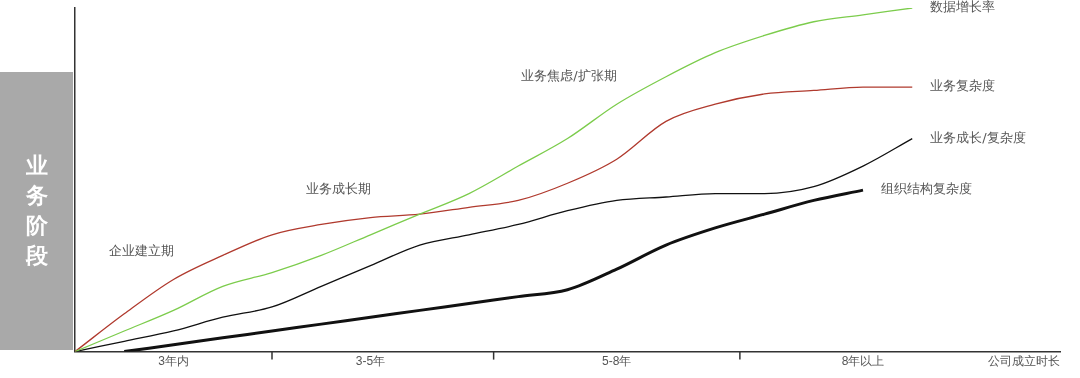  What do you see at coordinates (963, 7) in the screenshot?
I see `series-label: 数据增长率` at bounding box center [963, 7].